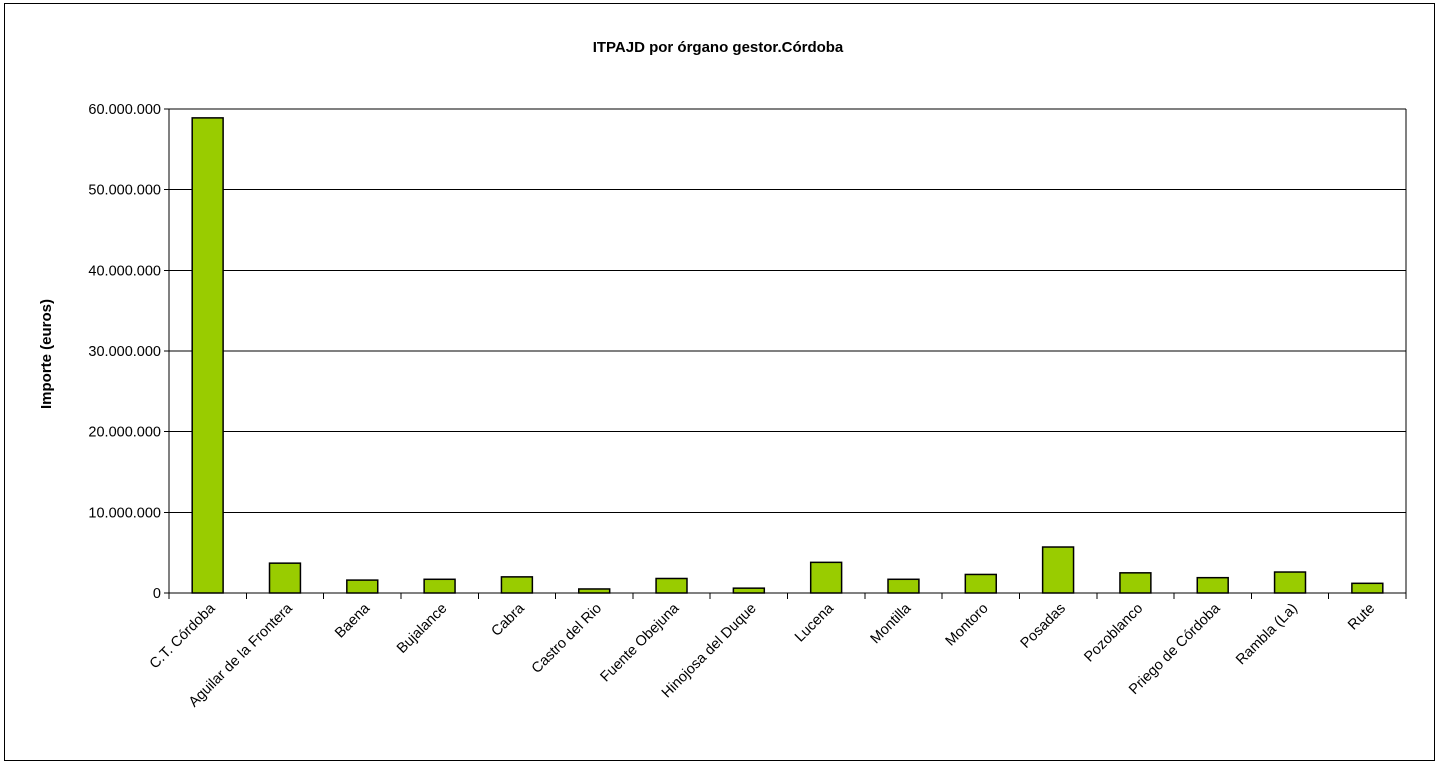 The height and width of the screenshot is (765, 1440). I want to click on x-tick-label: Posadas, so click(1043, 626).